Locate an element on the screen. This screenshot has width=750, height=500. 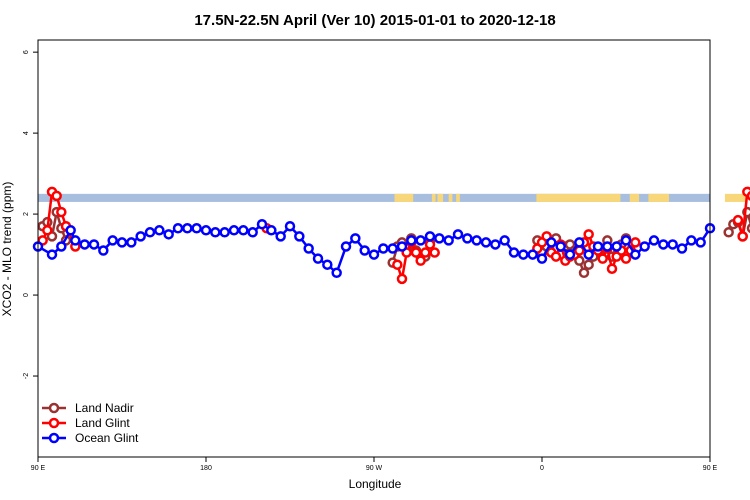
y-tick-label: 0 is located at coordinates (26, 295).